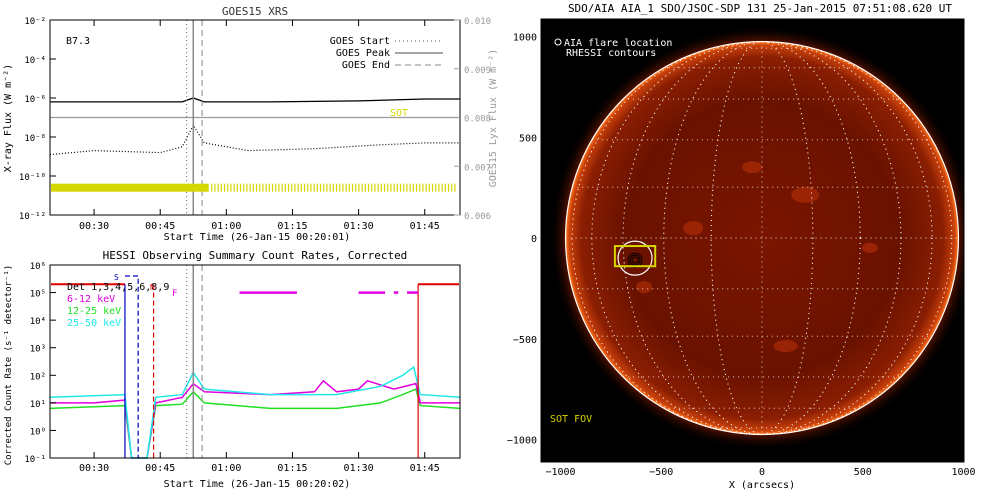 The image size is (1000, 504). Describe the element at coordinates (174, 294) in the screenshot. I see `hessi-f-flag: F` at that location.